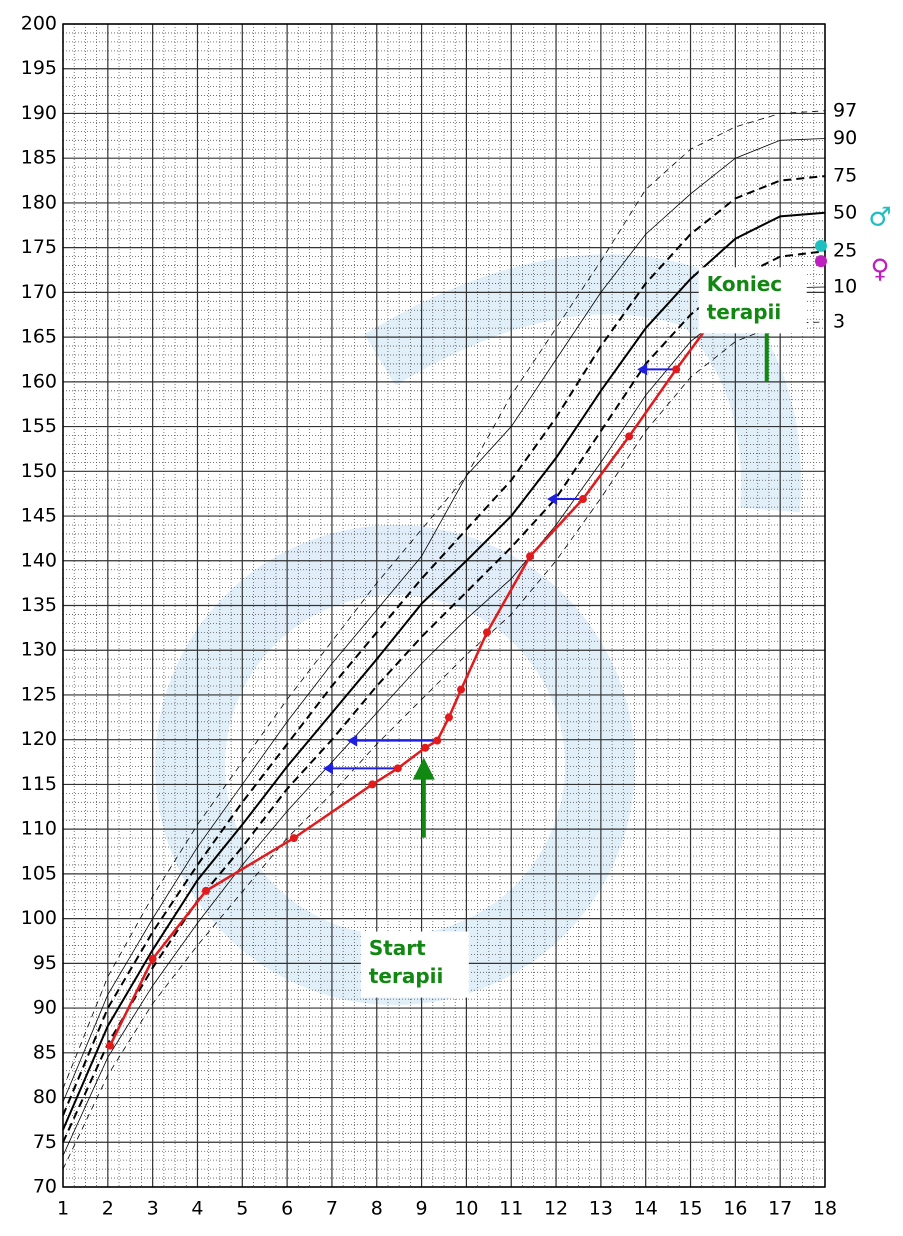  Describe the element at coordinates (287, 1209) in the screenshot. I see `x-tick-label: 6` at that location.